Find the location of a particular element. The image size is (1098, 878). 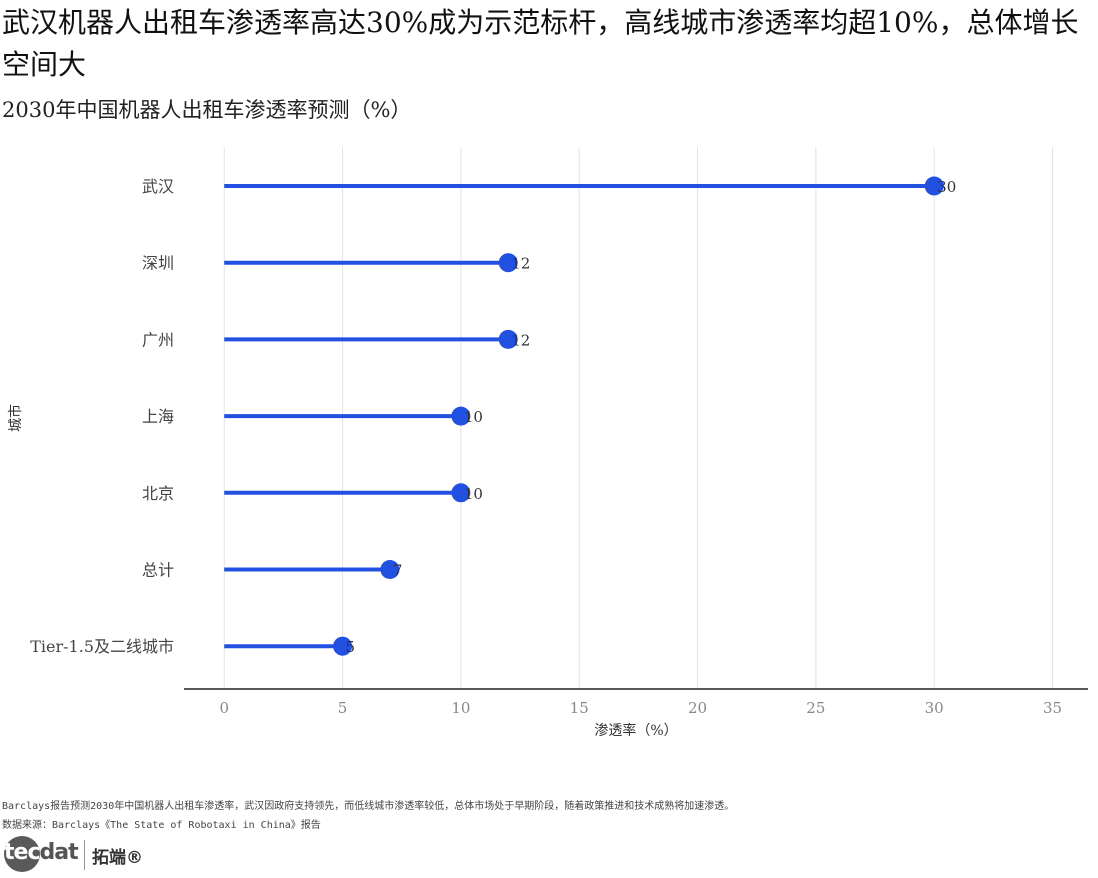

category-label-6: Tier-1.5及二线城市 is located at coordinates (102, 646).